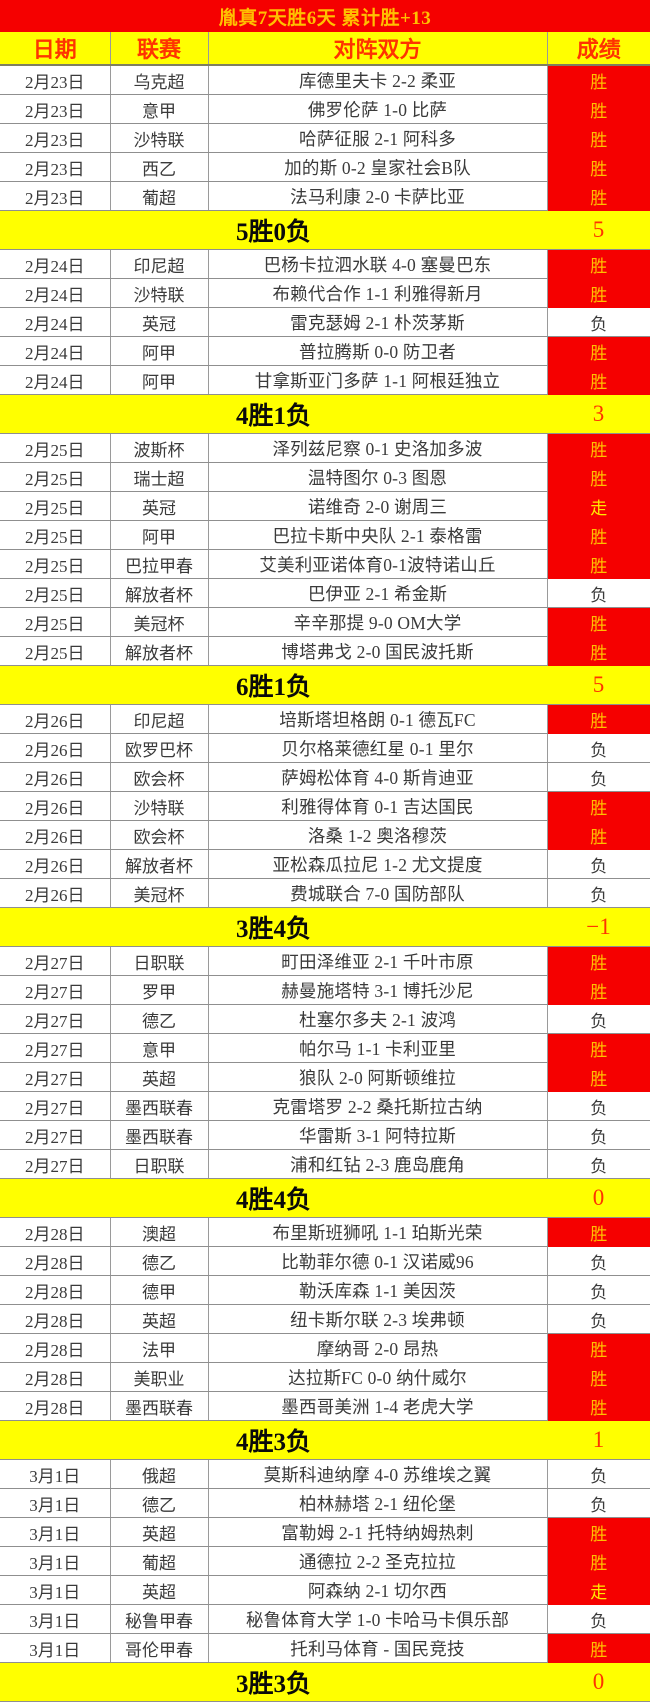 This screenshot has height=1702, width=650. I want to click on table-row: 2月24日 印尼超 巴杨卡拉泗水联 4-0 塞曼巴东胜, so click(325, 264).